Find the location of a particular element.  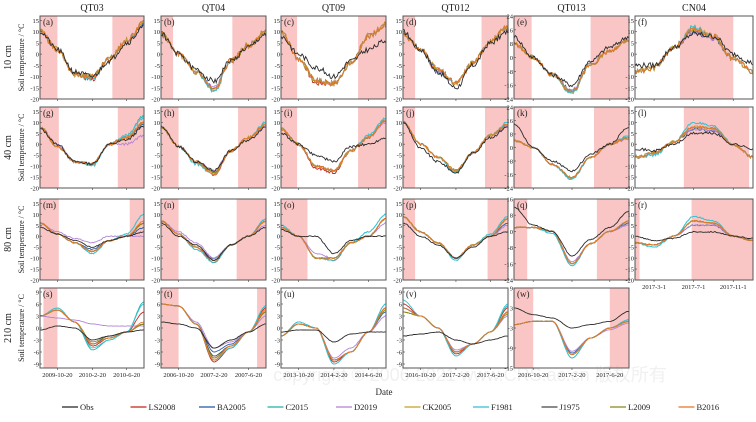

panel-g: (g)15 10 5 0 -5 -10 -15 -20 is located at coordinates (87, 149).